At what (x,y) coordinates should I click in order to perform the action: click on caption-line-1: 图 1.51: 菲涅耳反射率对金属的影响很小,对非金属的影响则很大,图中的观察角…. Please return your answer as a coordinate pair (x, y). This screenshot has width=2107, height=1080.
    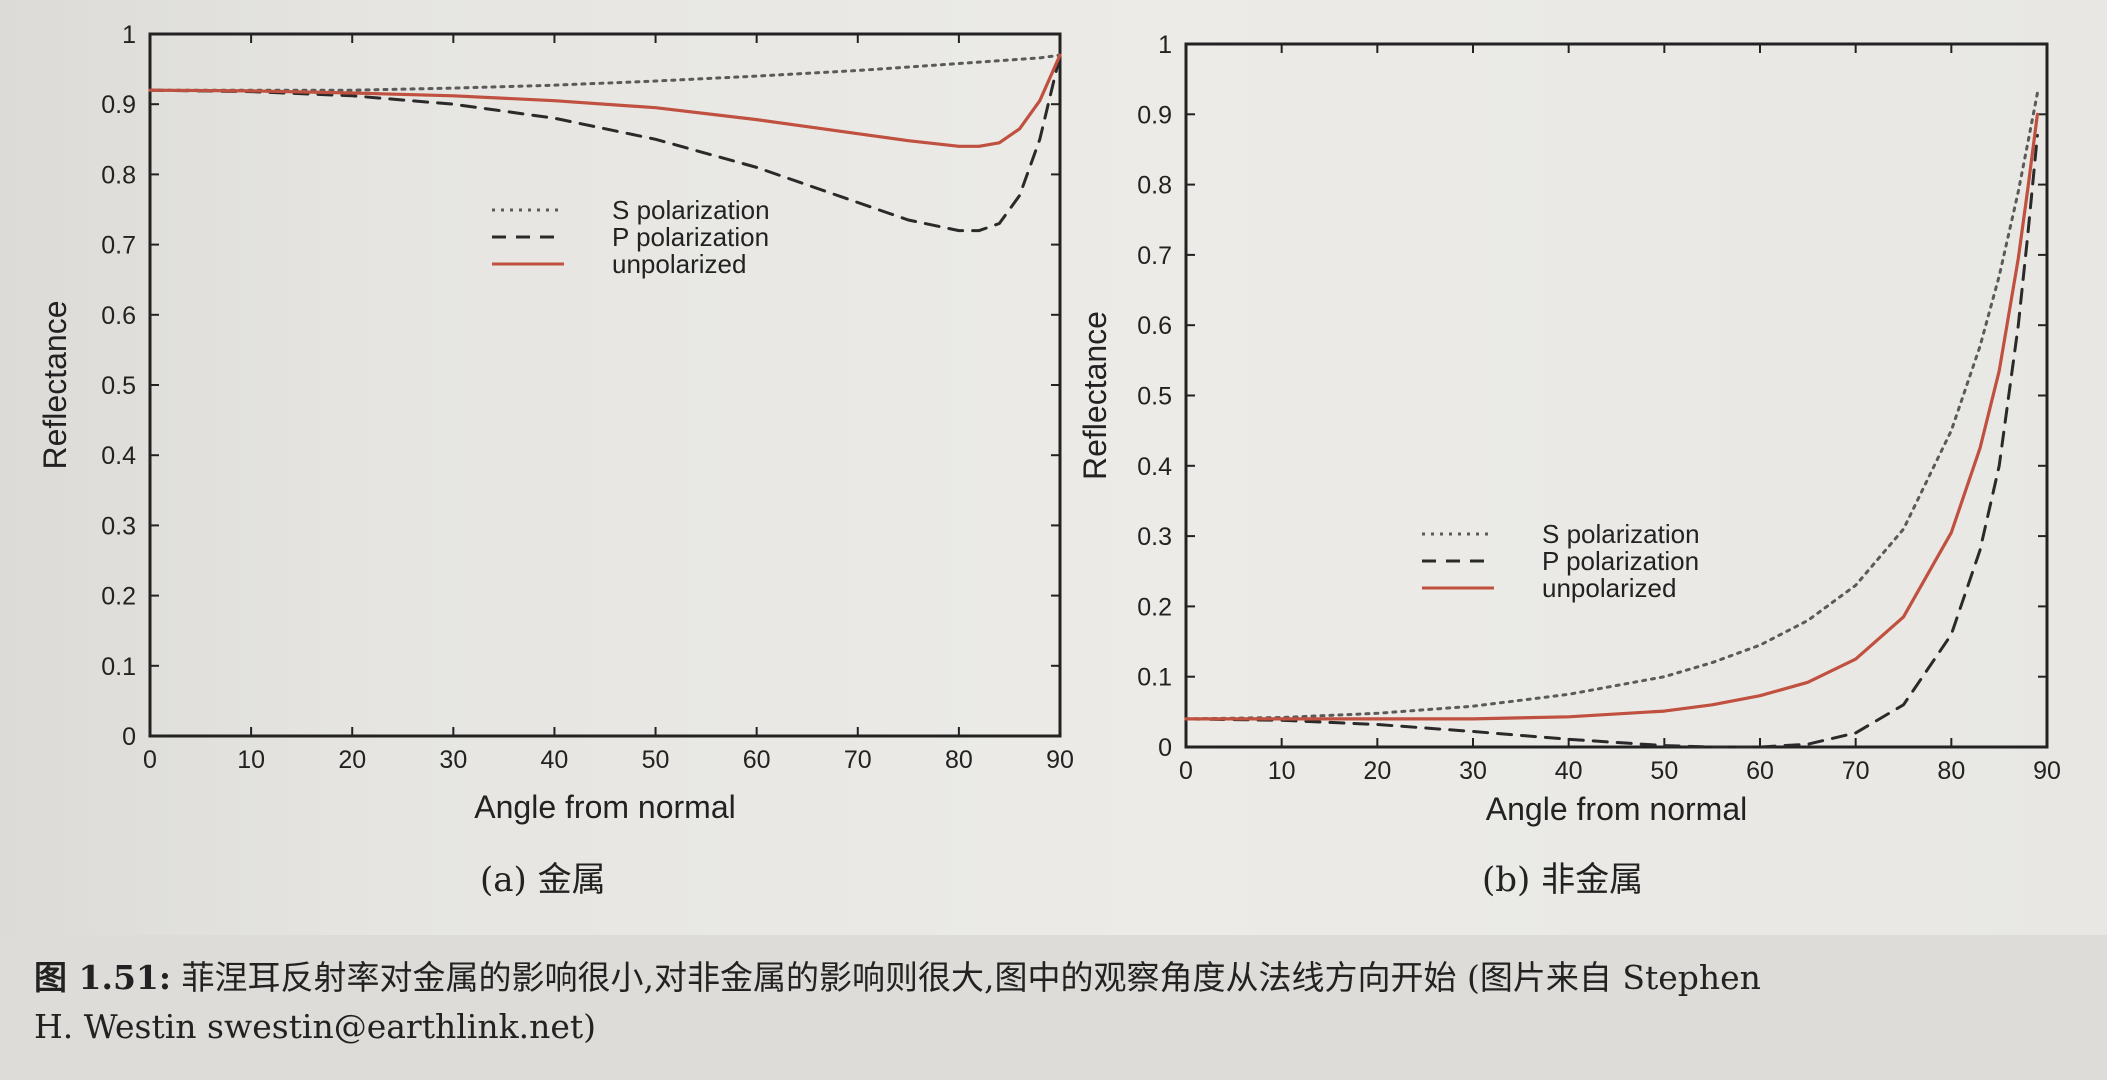
    Looking at the image, I should click on (897, 975).